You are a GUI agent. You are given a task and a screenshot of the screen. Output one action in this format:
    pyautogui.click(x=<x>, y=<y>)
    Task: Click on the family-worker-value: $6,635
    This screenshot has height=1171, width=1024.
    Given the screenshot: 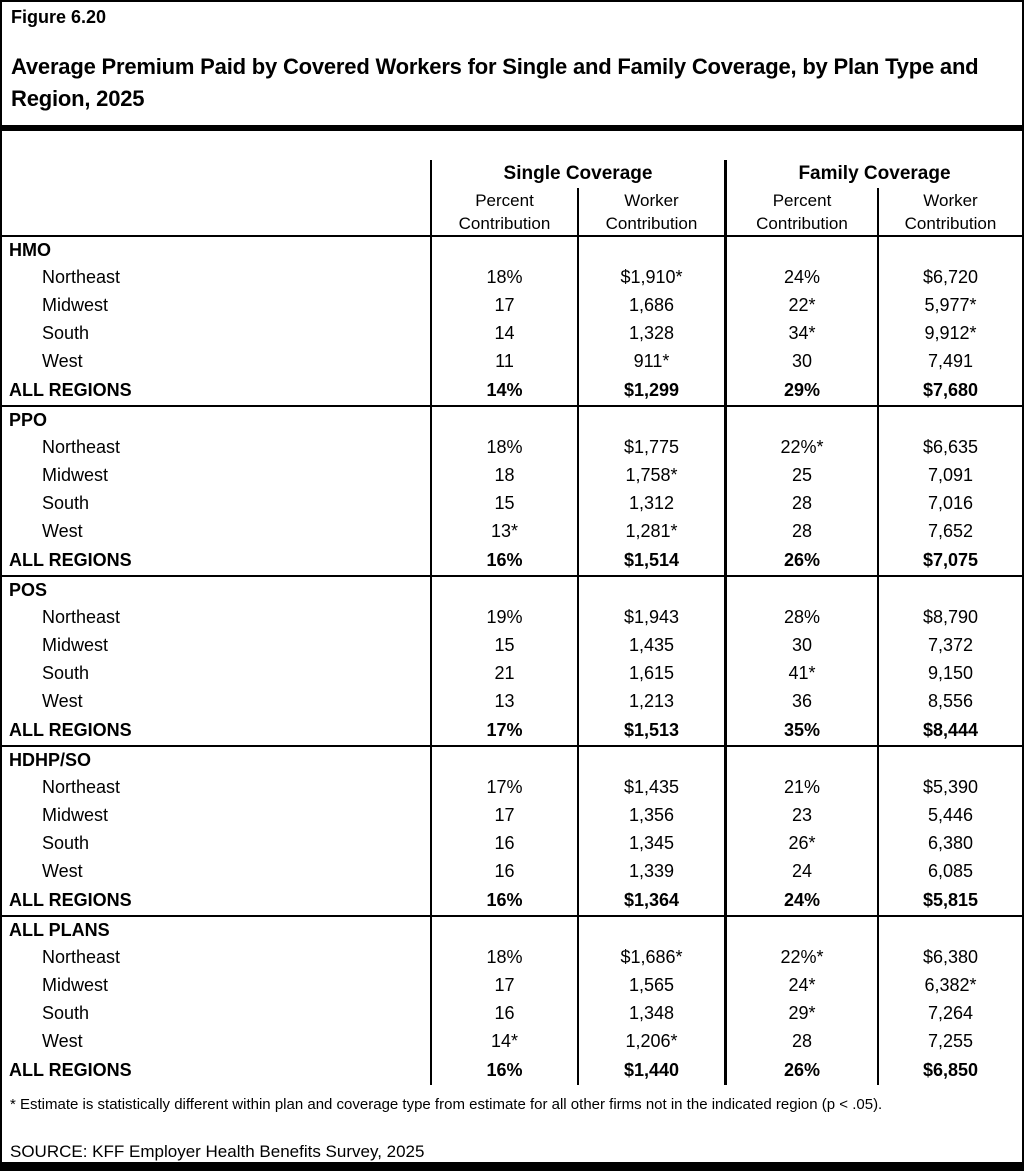 What is the action you would take?
    pyautogui.click(x=949, y=447)
    